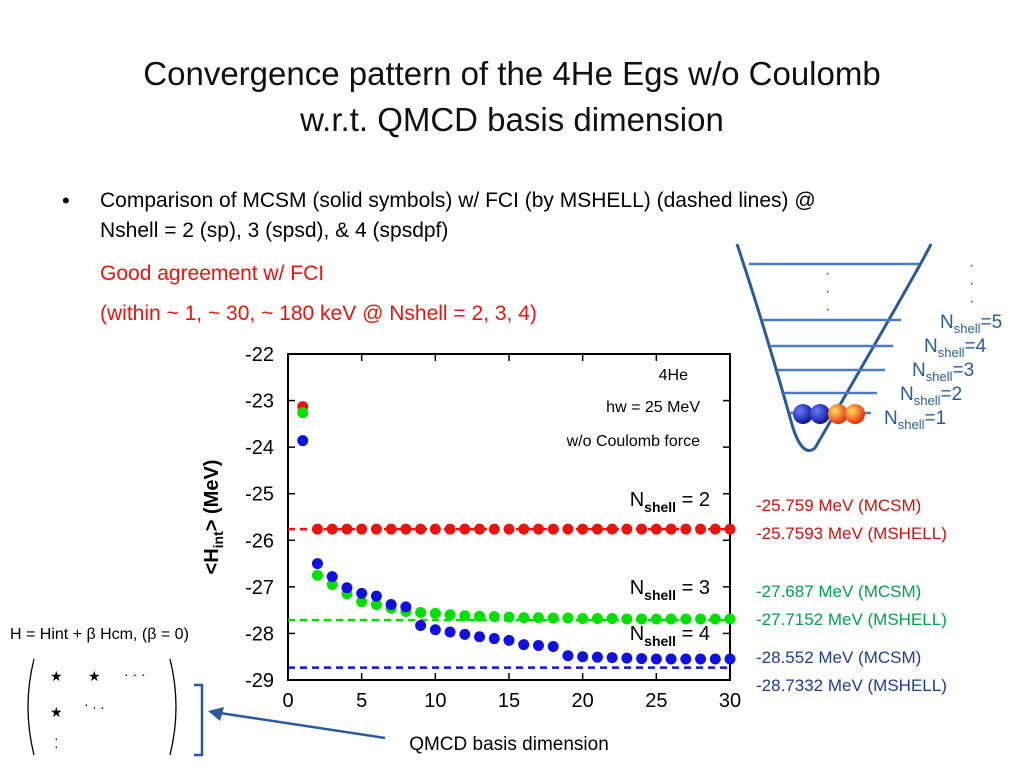  Describe the element at coordinates (827, 273) in the screenshot. I see `well-dots-1: ·` at that location.